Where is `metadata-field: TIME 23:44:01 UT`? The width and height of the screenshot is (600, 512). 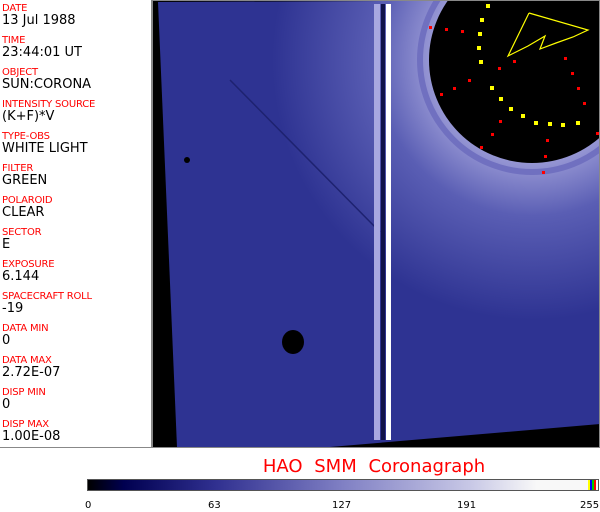
metadata-field: TIME 23:44:01 UT is located at coordinates (42, 47).